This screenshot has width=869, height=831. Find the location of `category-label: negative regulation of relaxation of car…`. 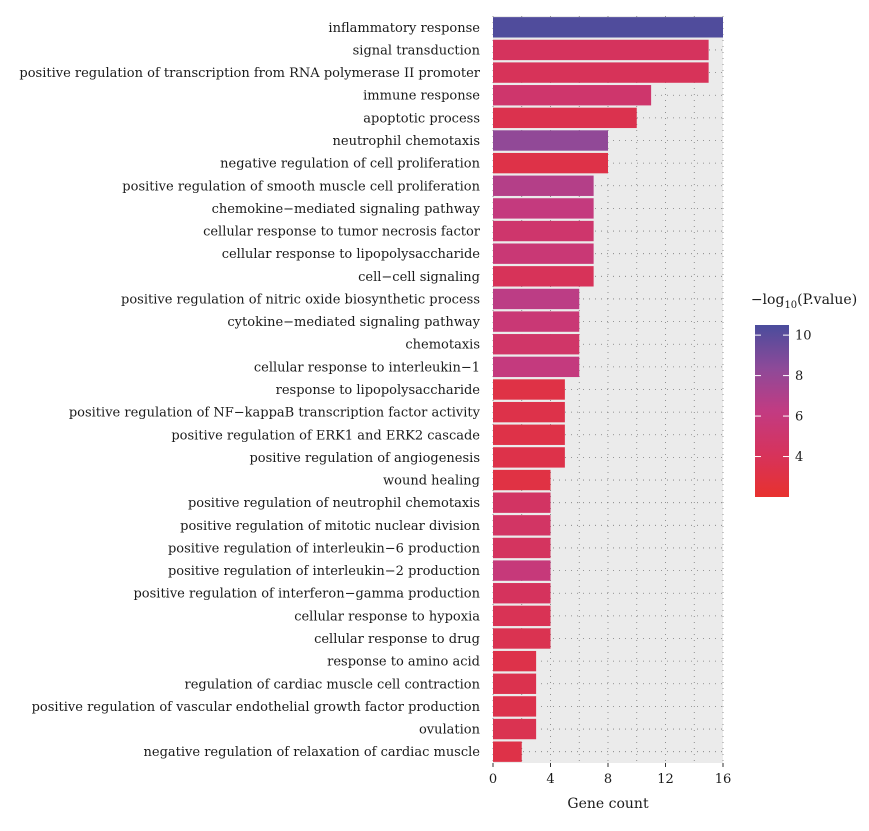

category-label: negative regulation of relaxation of car… is located at coordinates (312, 752).